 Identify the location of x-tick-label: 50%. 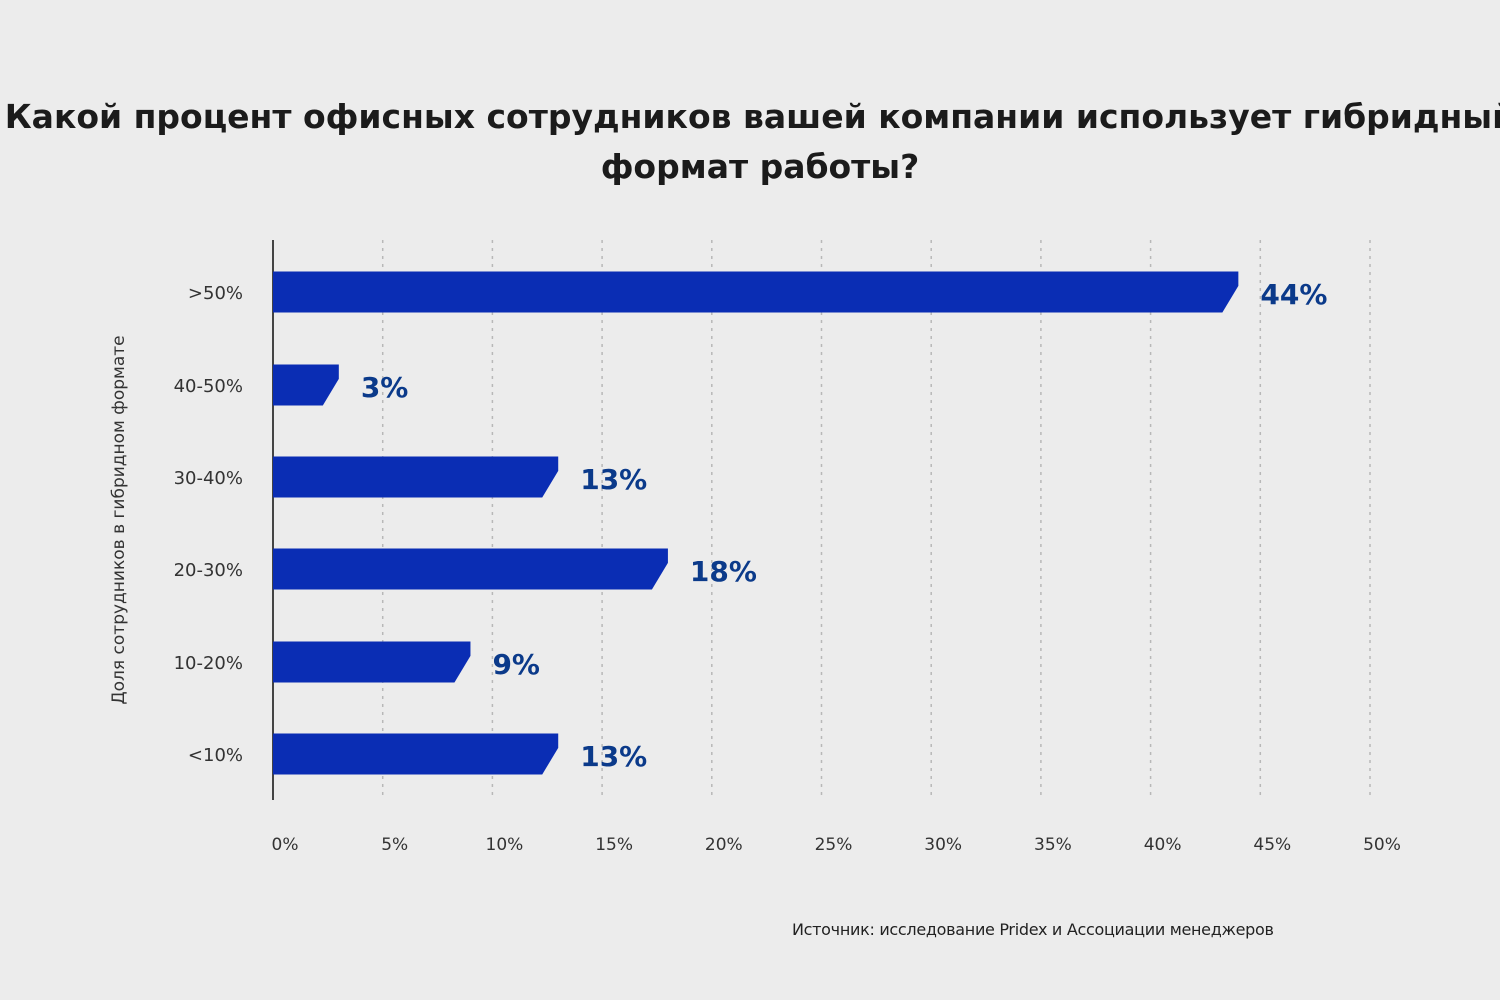
(1382, 845).